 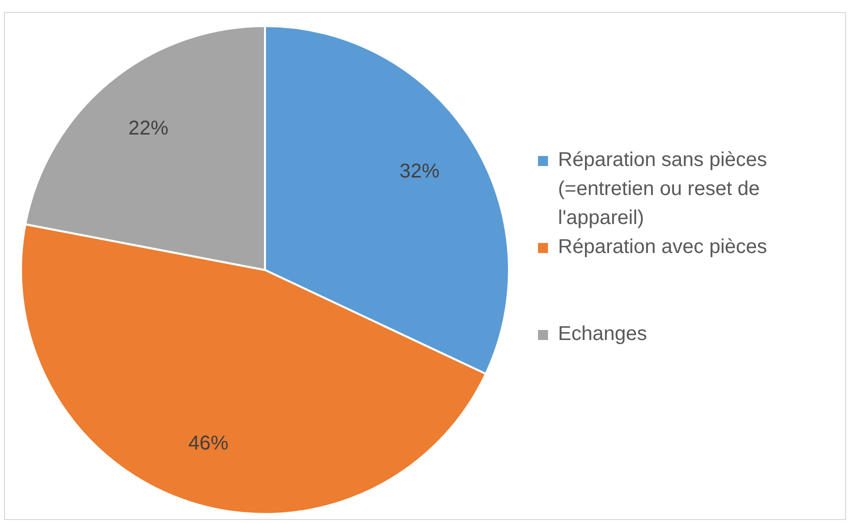 What do you see at coordinates (663, 247) in the screenshot?
I see `legend-label: Réparation avec pièces` at bounding box center [663, 247].